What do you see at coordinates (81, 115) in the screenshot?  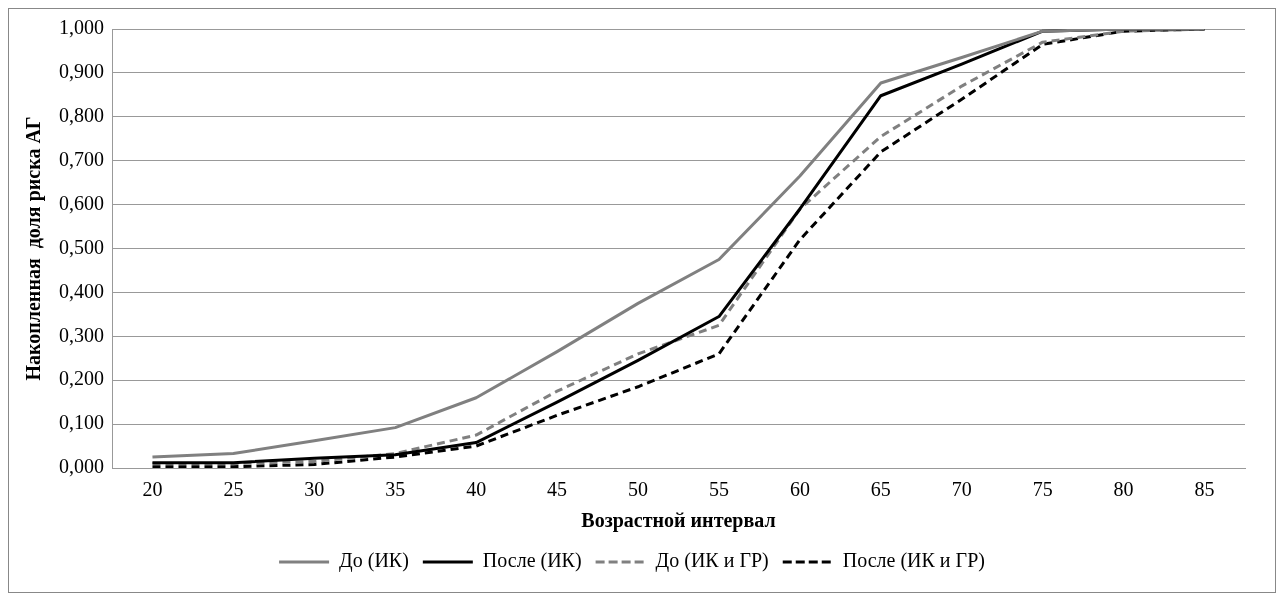 I see `y-tick-label: 0,800` at bounding box center [81, 115].